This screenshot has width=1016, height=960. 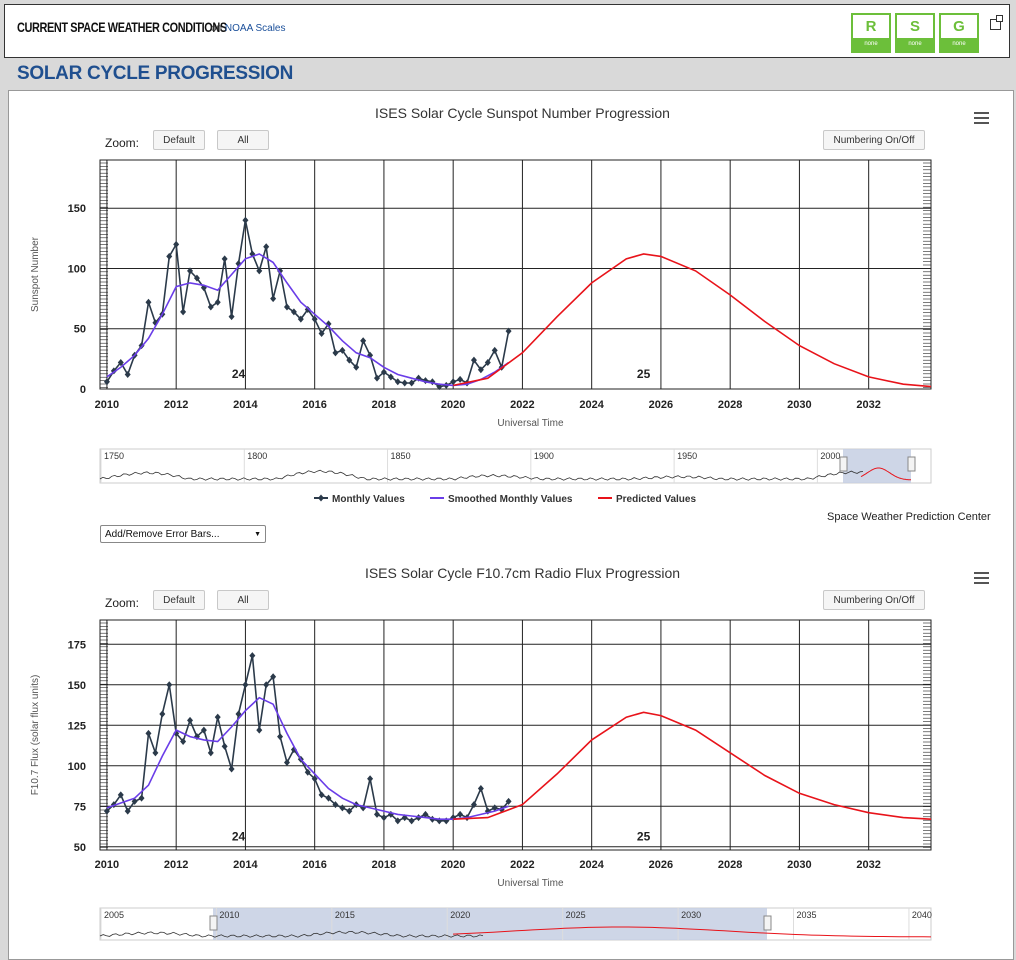 What do you see at coordinates (909, 517) in the screenshot?
I see `credit-text: Space Weather Prediction Center` at bounding box center [909, 517].